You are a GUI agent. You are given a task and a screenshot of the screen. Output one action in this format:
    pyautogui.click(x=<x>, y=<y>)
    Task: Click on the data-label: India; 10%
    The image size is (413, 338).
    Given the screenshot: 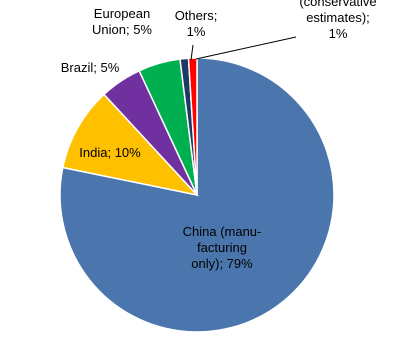 What is the action you would take?
    pyautogui.click(x=110, y=152)
    